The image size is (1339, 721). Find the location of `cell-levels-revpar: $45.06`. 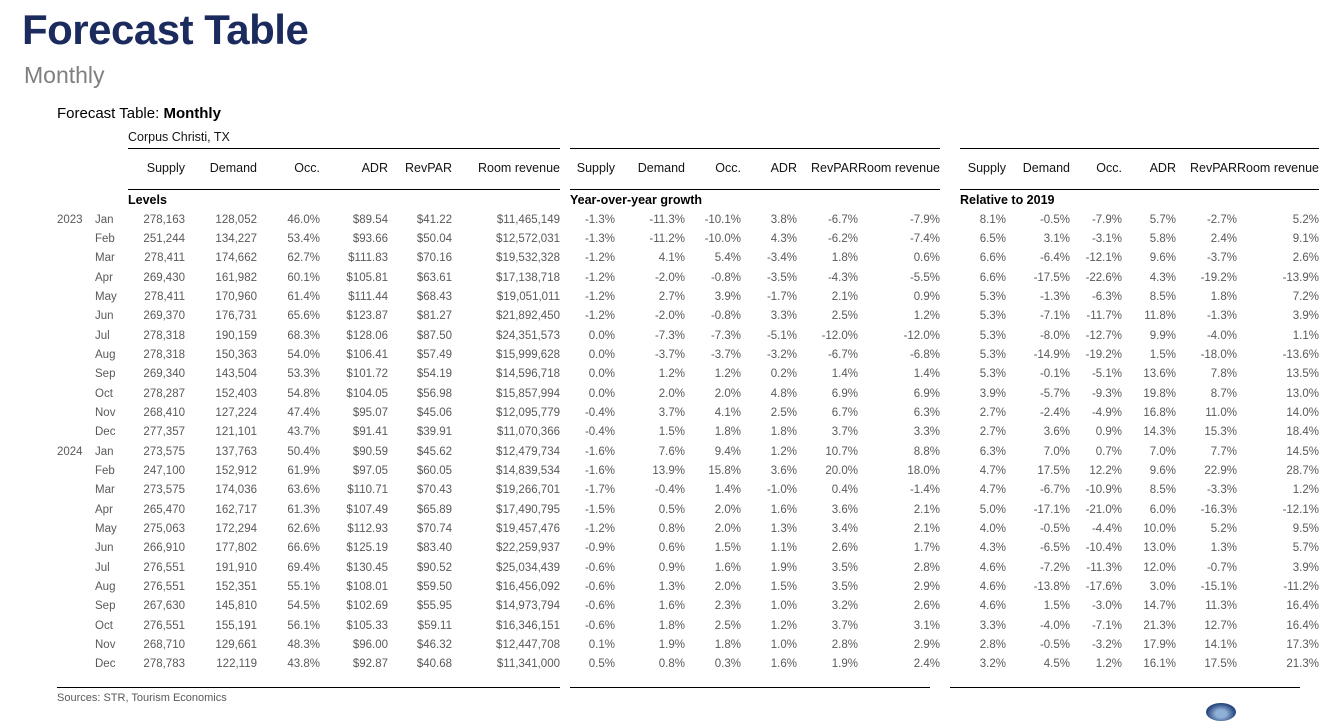

cell-levels-revpar: $45.06 is located at coordinates (434, 412).